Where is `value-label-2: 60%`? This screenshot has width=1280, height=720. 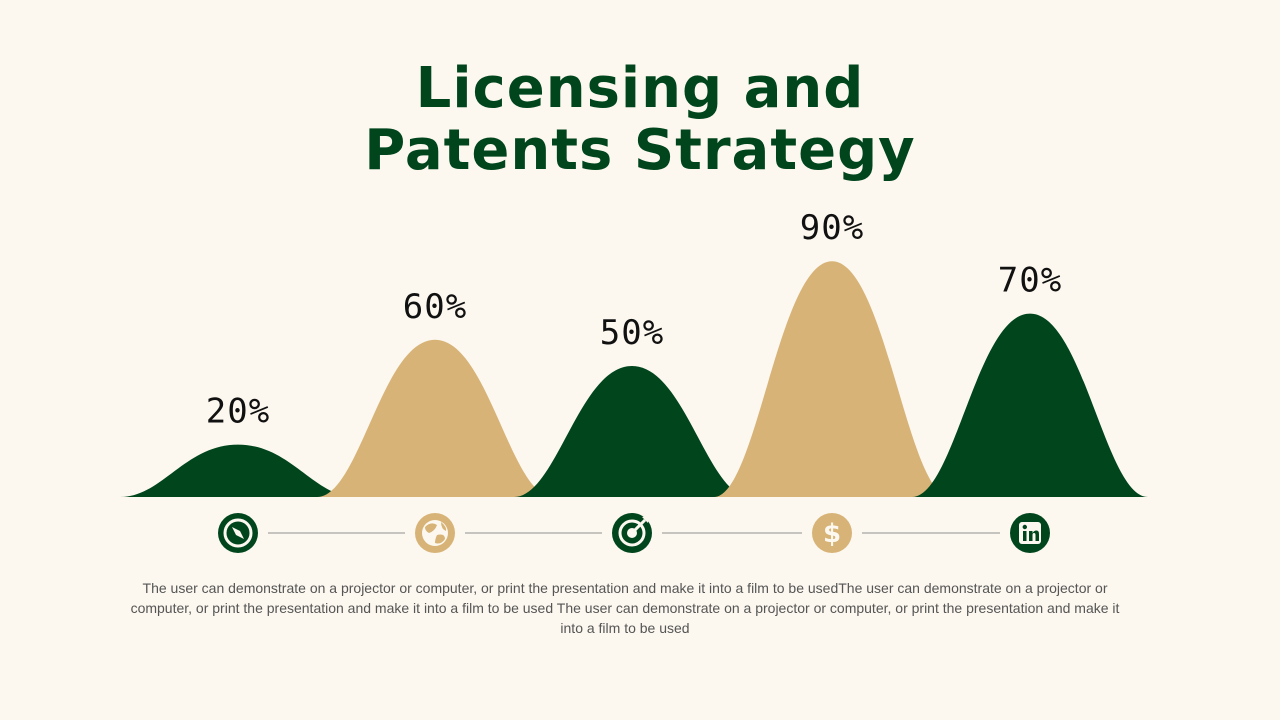
value-label-2: 60% is located at coordinates (435, 307).